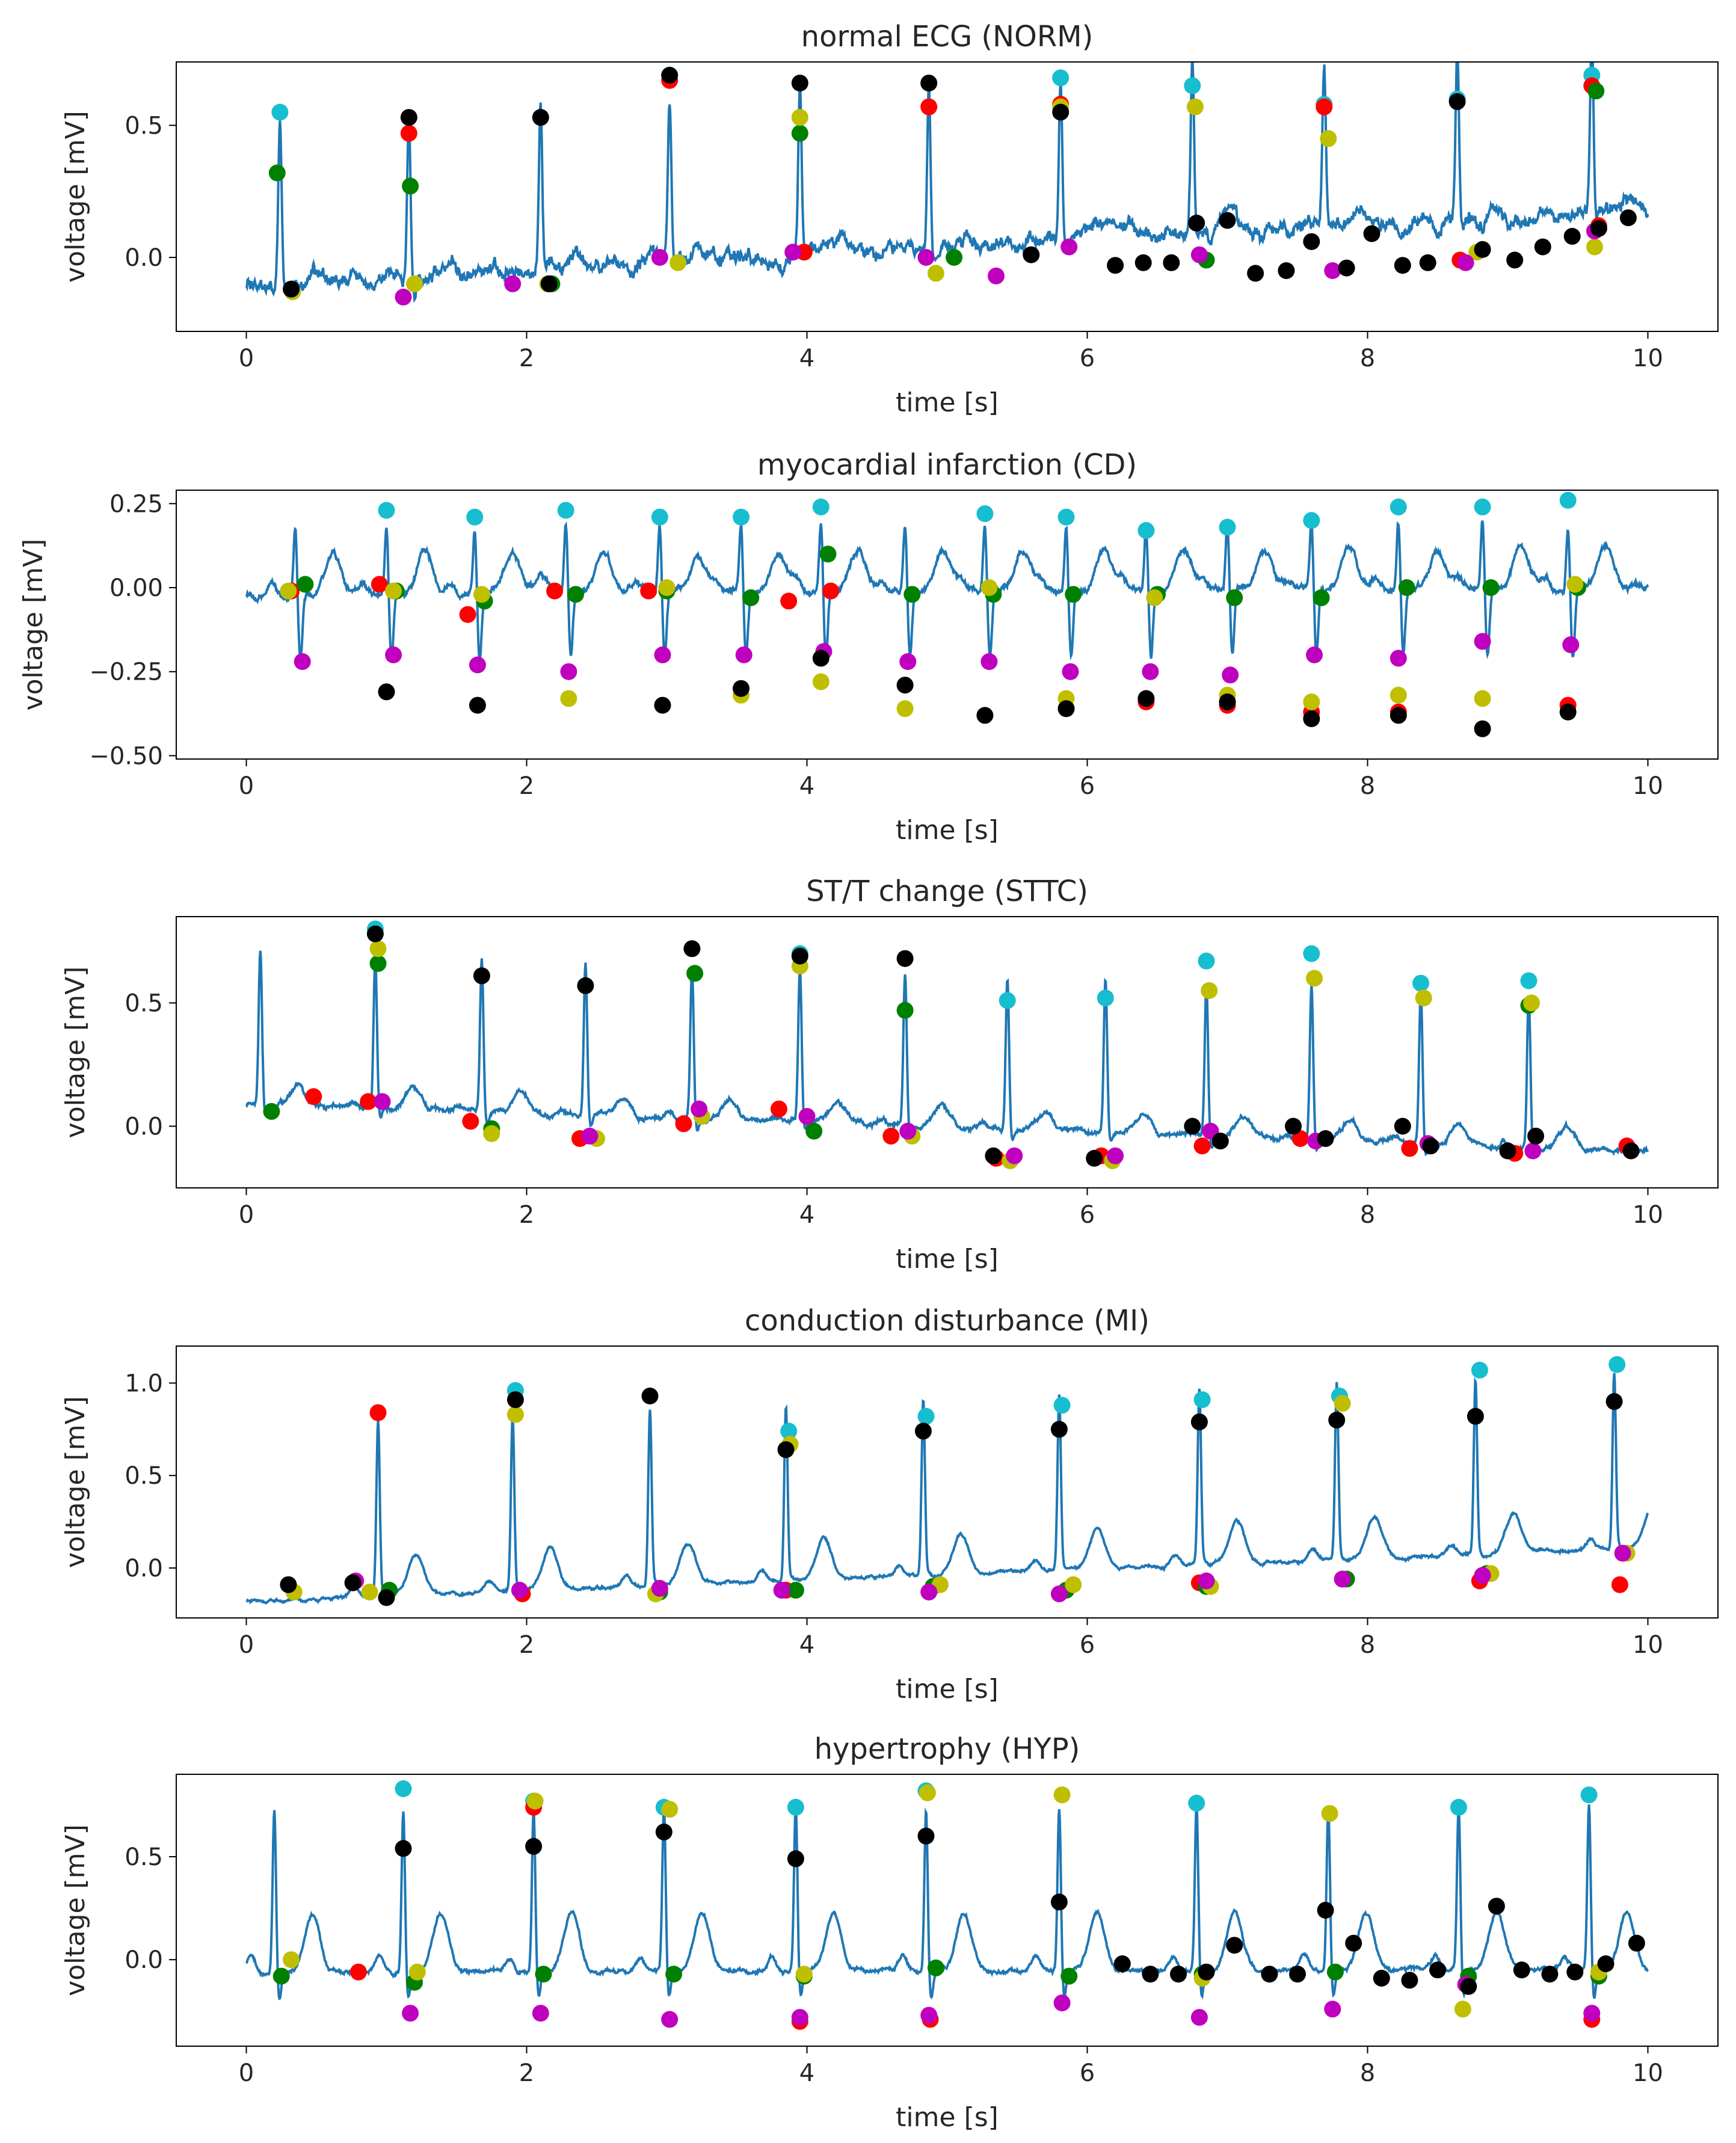 The width and height of the screenshot is (1736, 2143). Describe the element at coordinates (144, 1568) in the screenshot. I see `y-tick-label: 0.0` at that location.